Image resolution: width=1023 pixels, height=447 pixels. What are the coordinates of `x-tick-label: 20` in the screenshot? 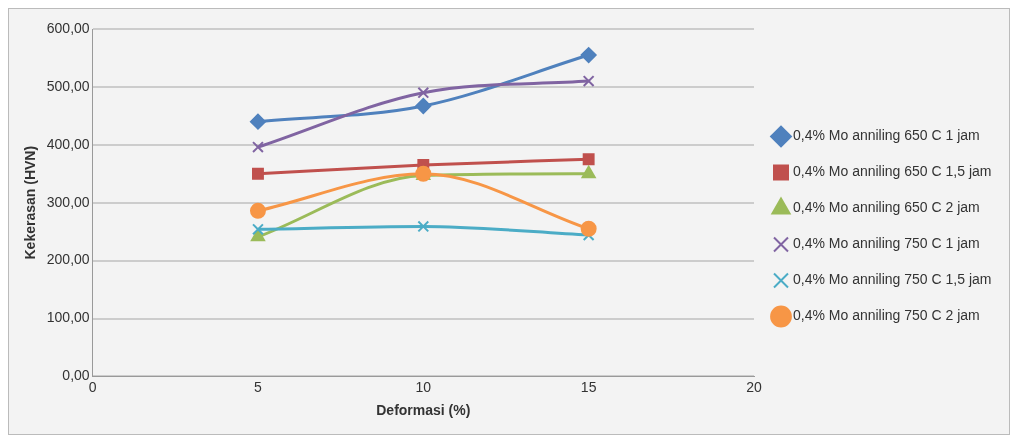 It's located at (754, 386).